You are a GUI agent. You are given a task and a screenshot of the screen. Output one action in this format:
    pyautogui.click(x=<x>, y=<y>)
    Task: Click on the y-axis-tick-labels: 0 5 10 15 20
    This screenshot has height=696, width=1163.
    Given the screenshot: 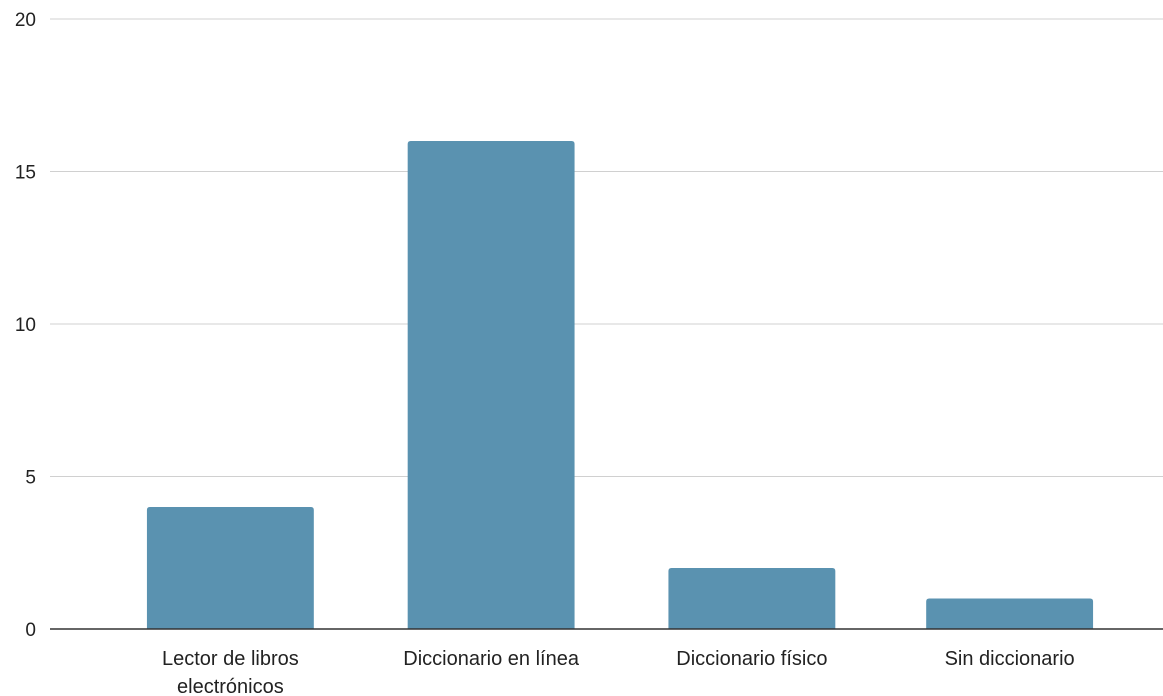 What is the action you would take?
    pyautogui.click(x=25, y=325)
    